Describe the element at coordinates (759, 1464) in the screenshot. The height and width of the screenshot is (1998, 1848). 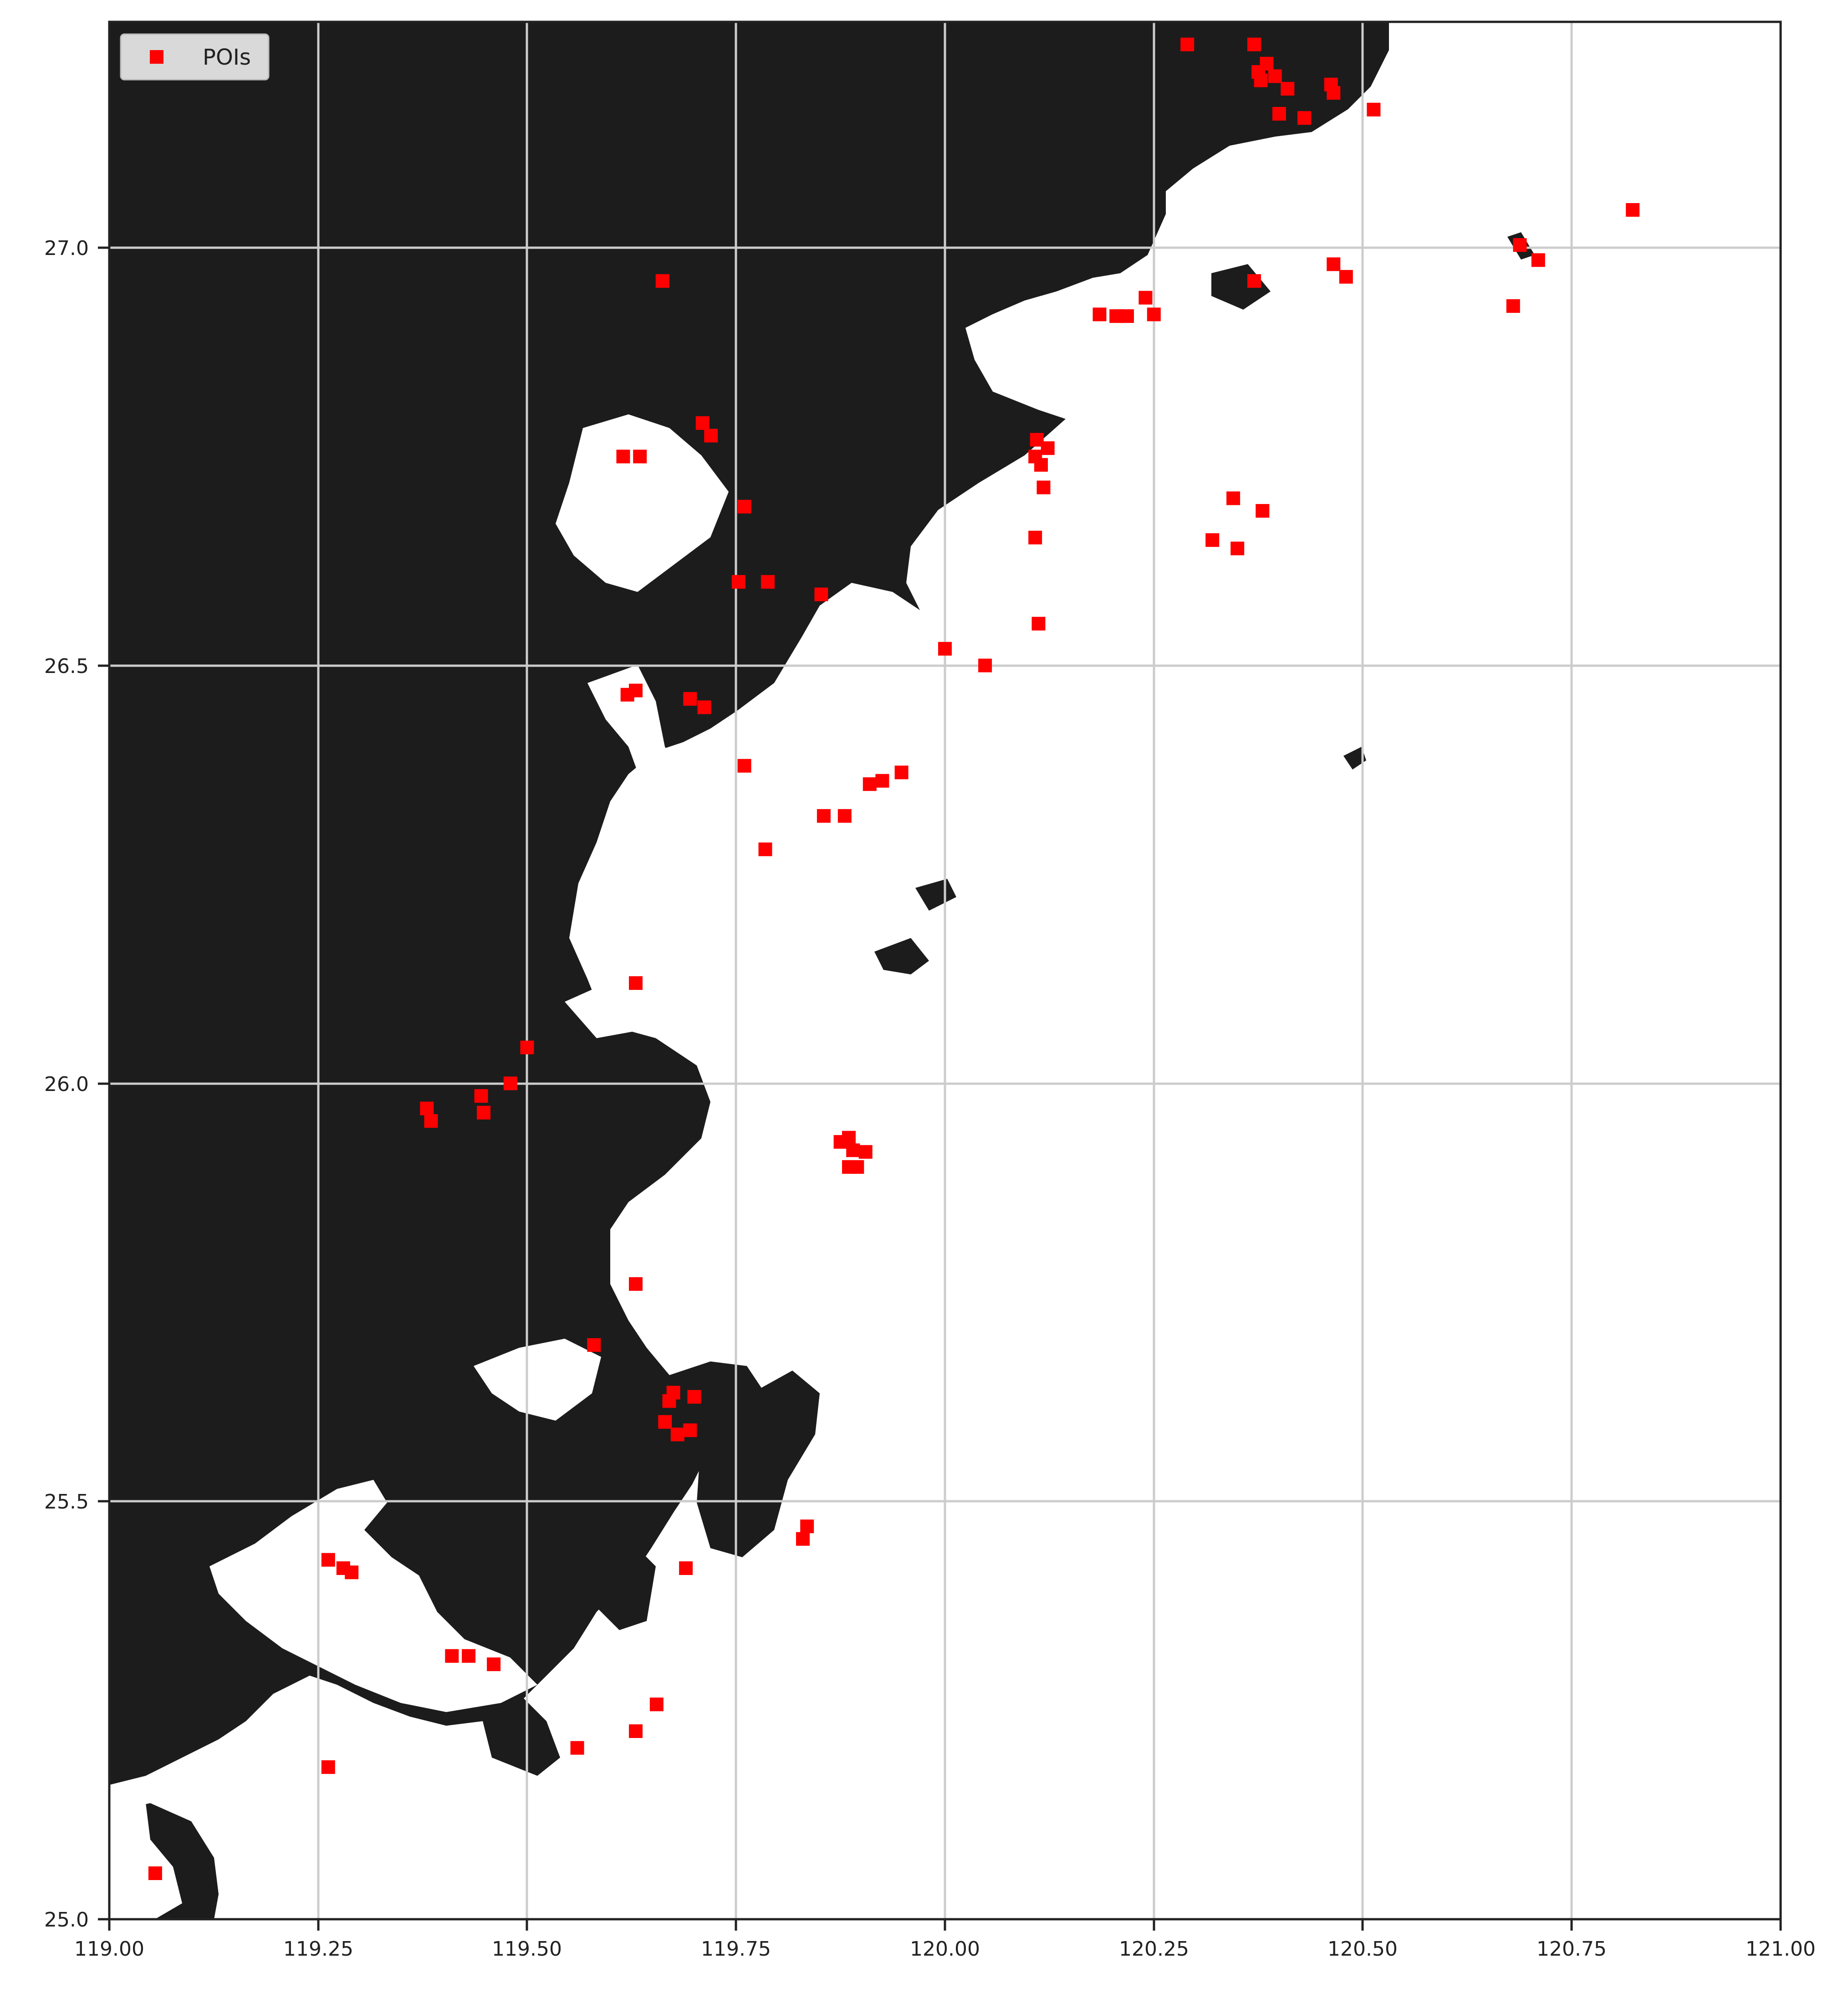
I see `haitan-island` at that location.